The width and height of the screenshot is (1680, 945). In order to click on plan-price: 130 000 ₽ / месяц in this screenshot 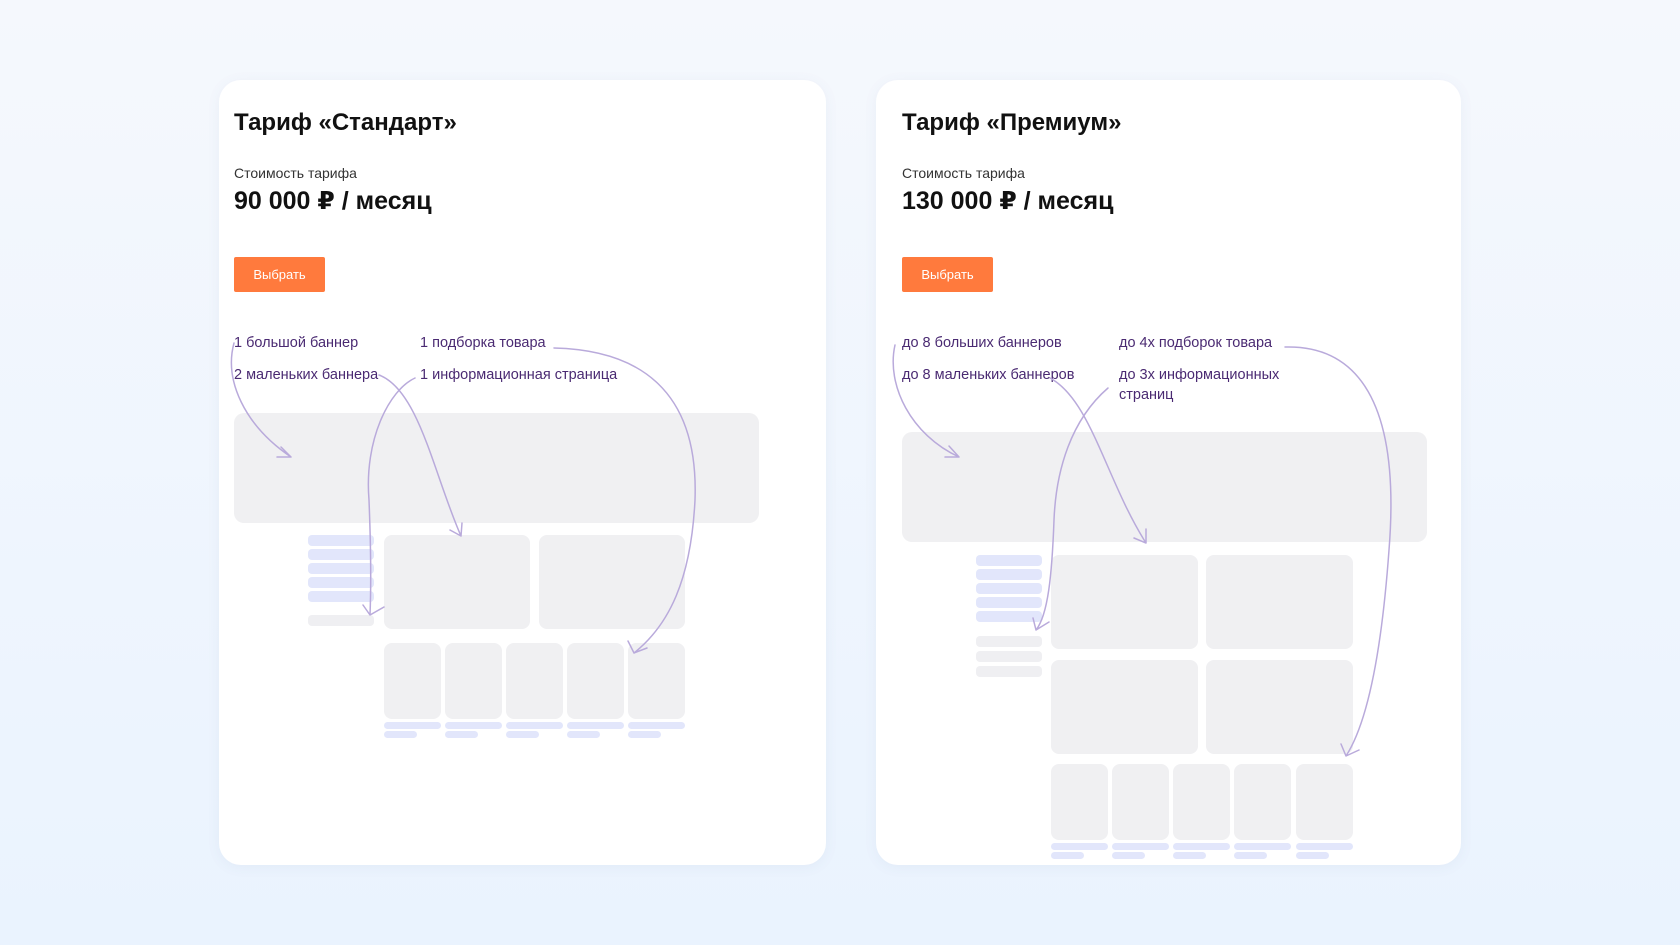, I will do `click(1008, 201)`.